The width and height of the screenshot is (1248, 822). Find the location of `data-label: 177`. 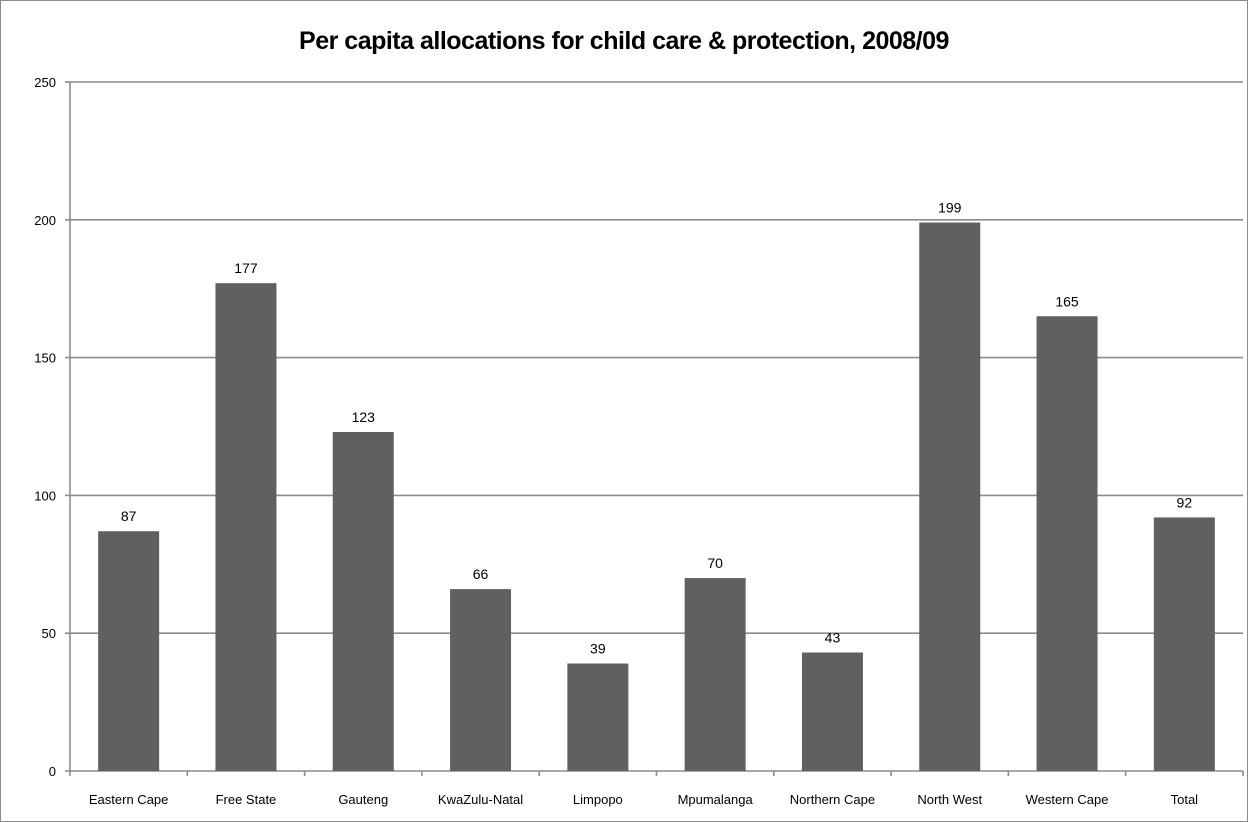

data-label: 177 is located at coordinates (246, 268).